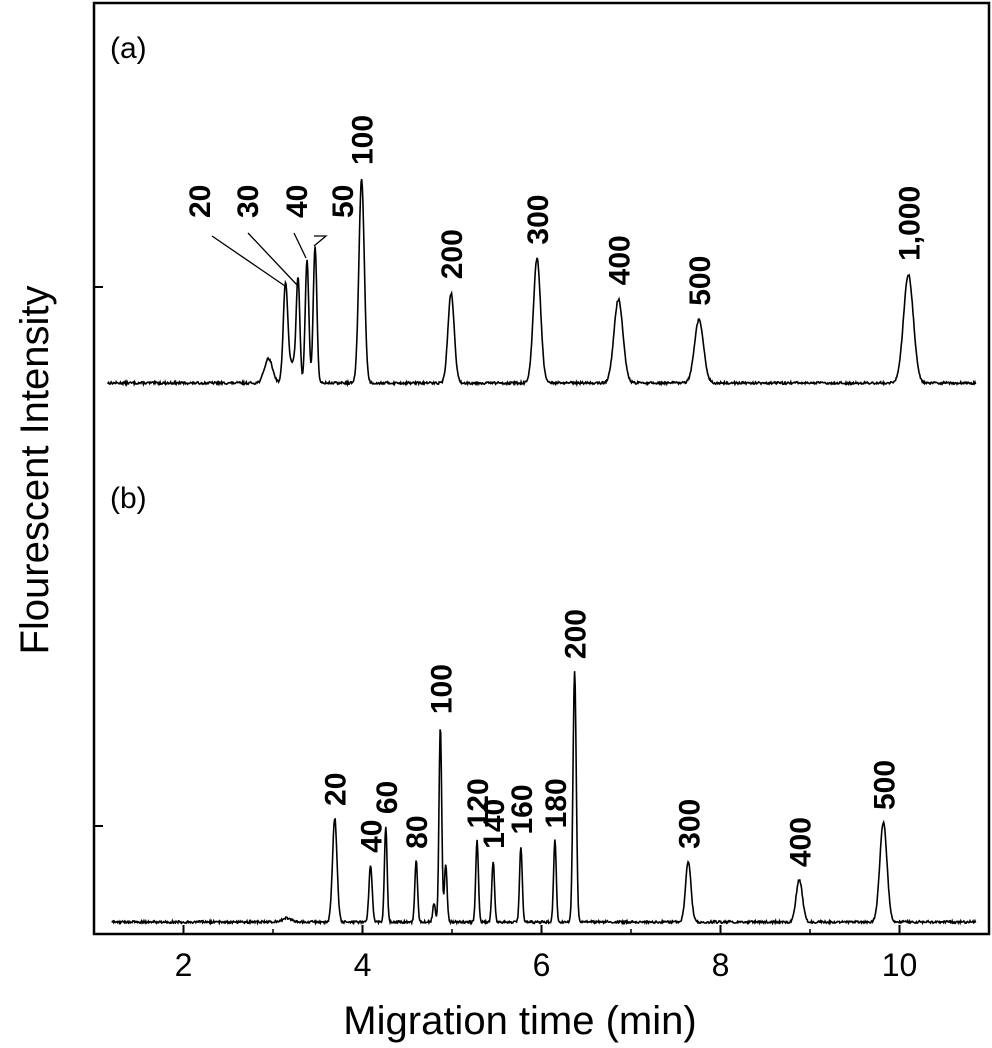 This screenshot has height=1048, width=992. Describe the element at coordinates (478, 803) in the screenshot. I see `peak-label: 120` at that location.